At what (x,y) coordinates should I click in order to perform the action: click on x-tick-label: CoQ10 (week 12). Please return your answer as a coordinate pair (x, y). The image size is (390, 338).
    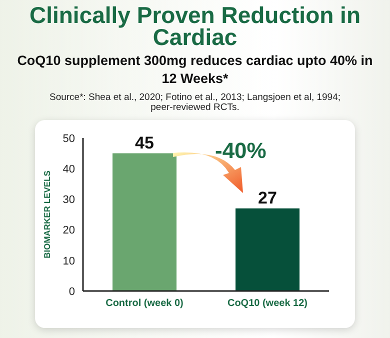
    Looking at the image, I should click on (267, 304).